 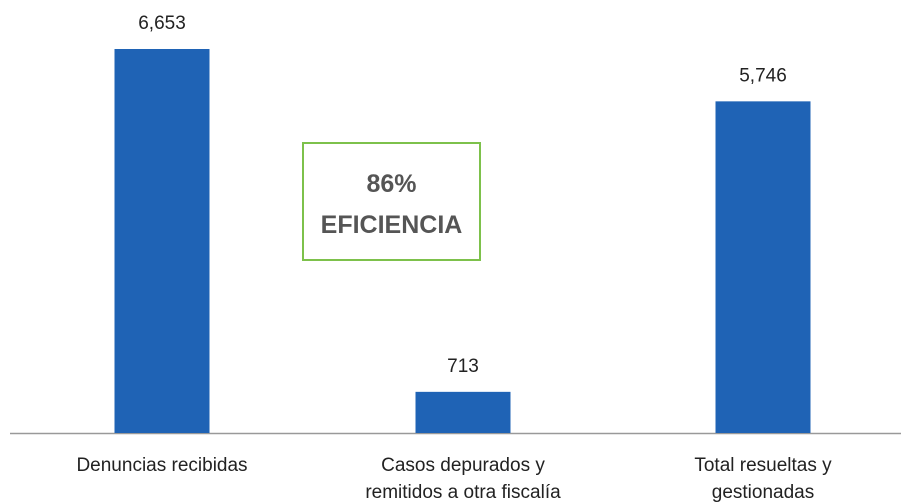 I want to click on value-label: 713, so click(x=463, y=366).